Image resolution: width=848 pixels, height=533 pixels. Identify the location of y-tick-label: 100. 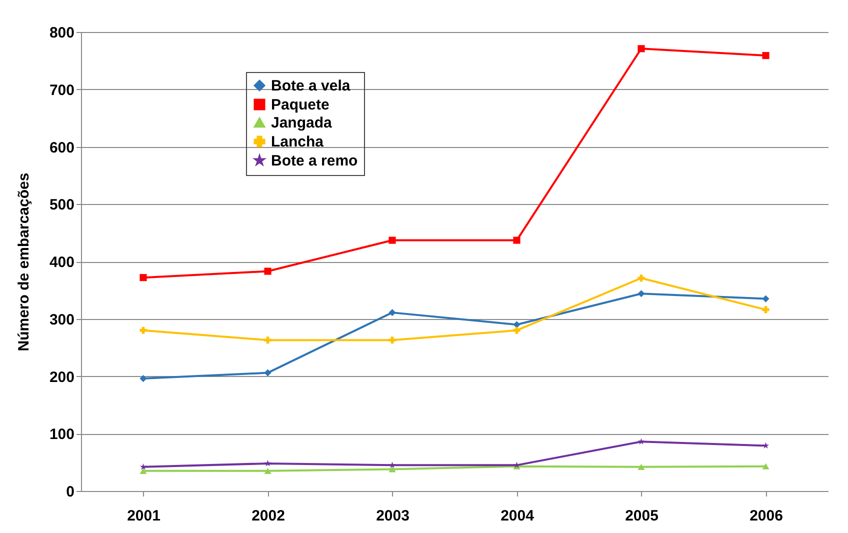
(61, 435).